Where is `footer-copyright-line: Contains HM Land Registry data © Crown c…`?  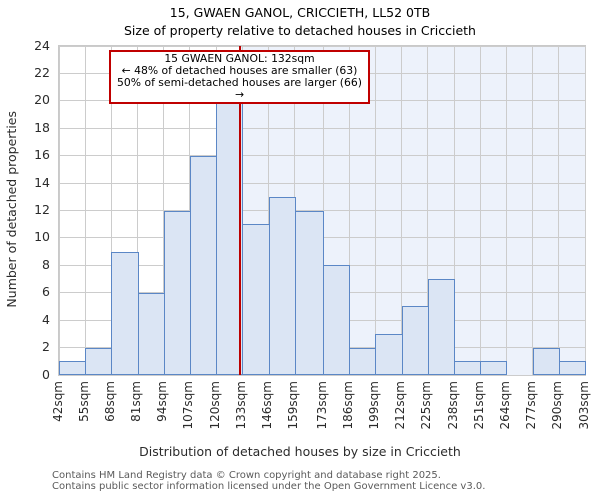 footer-copyright-line: Contains HM Land Registry data © Crown c… is located at coordinates (246, 475).